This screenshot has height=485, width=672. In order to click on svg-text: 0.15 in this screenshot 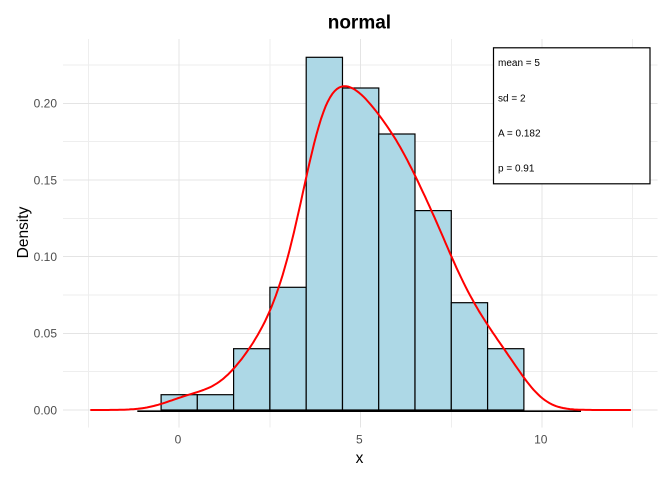, I will do `click(46, 180)`.